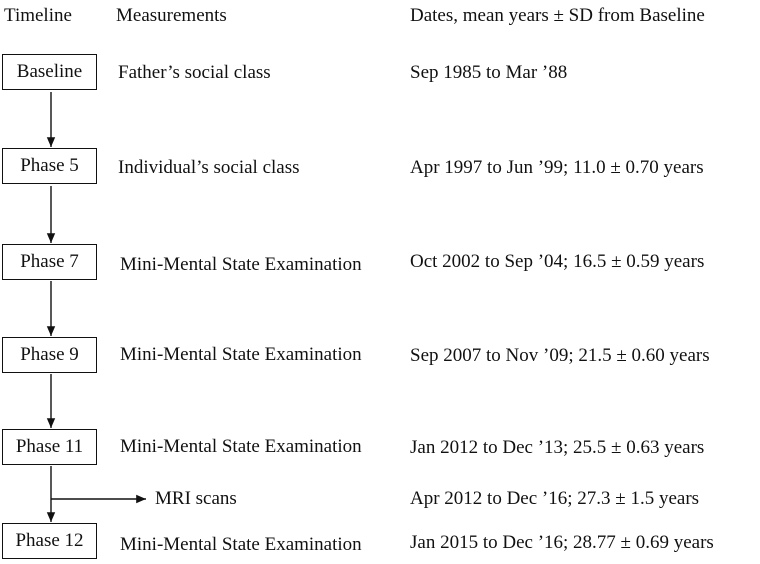 This screenshot has width=760, height=564. I want to click on dates-baseline: Sep 1985 to Mar ’88, so click(489, 72).